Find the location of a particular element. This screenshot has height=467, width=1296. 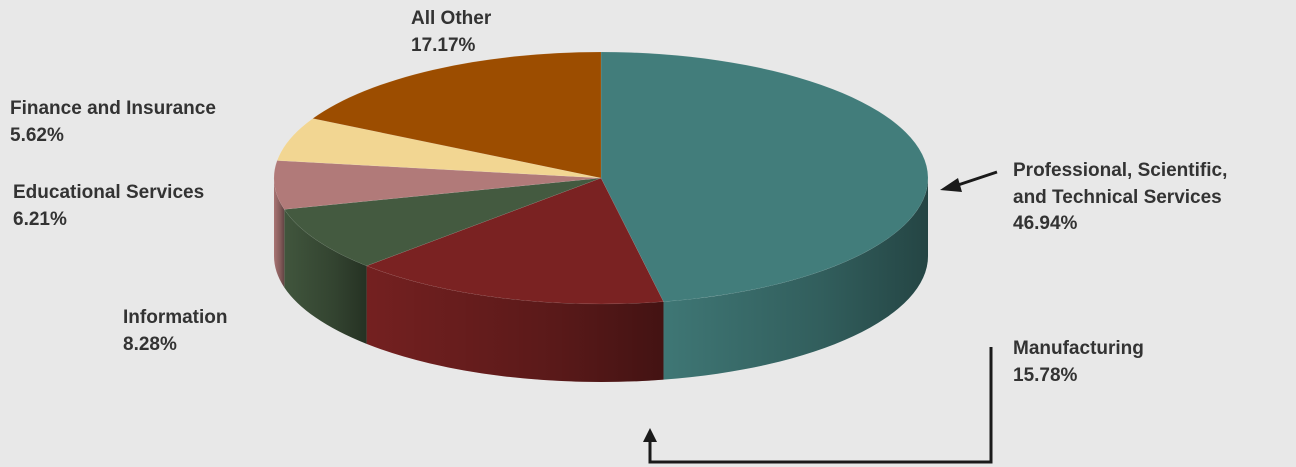

pie-slice-professional-services is located at coordinates (764, 176).